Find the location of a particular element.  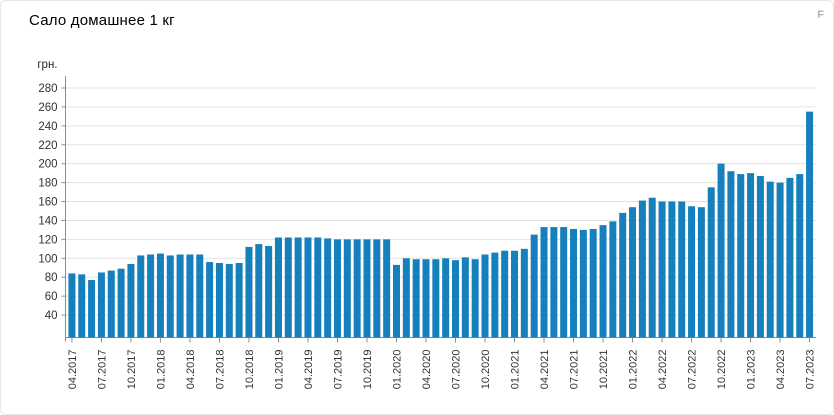

bar-03.2019 is located at coordinates (298, 287).